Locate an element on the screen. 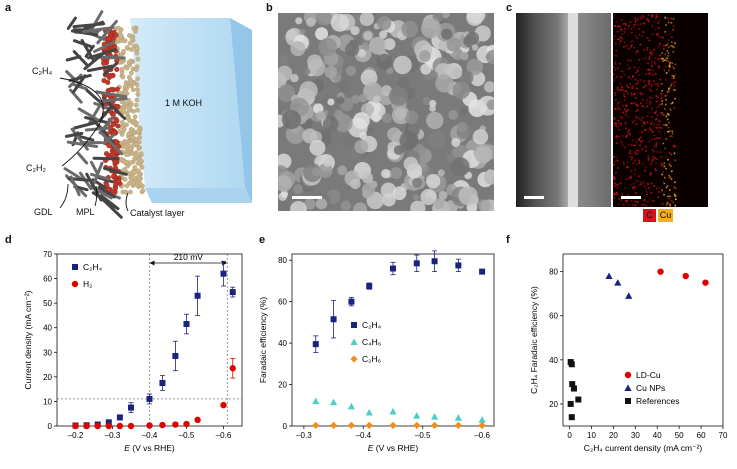 Image resolution: width=737 pixels, height=469 pixels. mpl-label: MPL is located at coordinates (85, 212).